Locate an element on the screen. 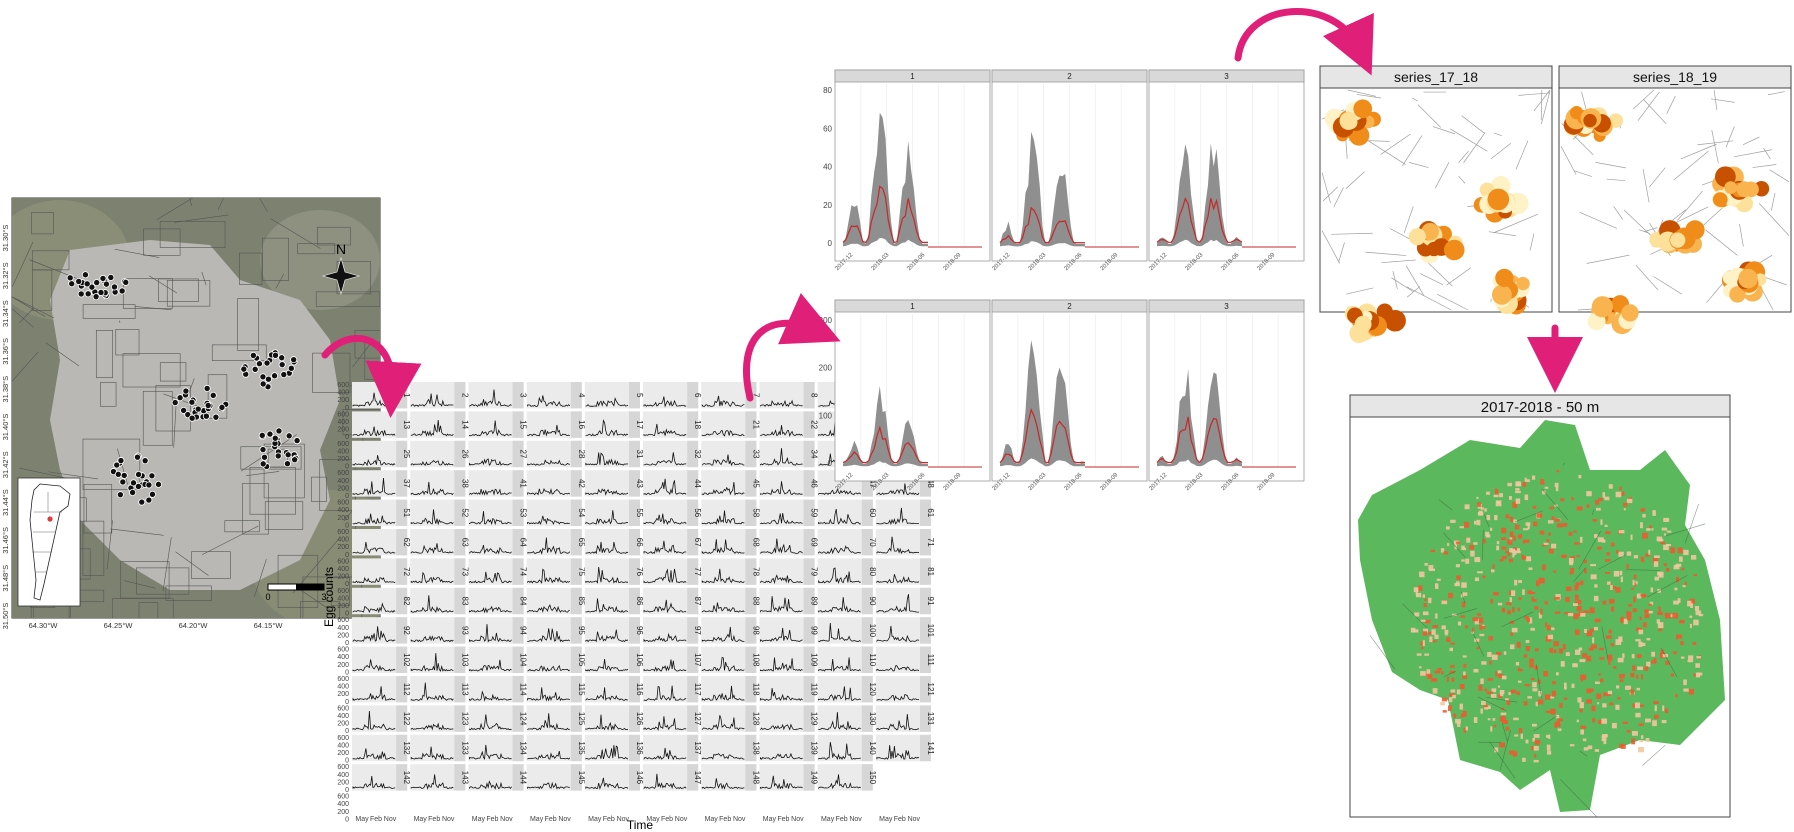 Image resolution: width=1794 pixels, height=832 pixels. egg-series-panel: 53 is located at coordinates (498, 512).